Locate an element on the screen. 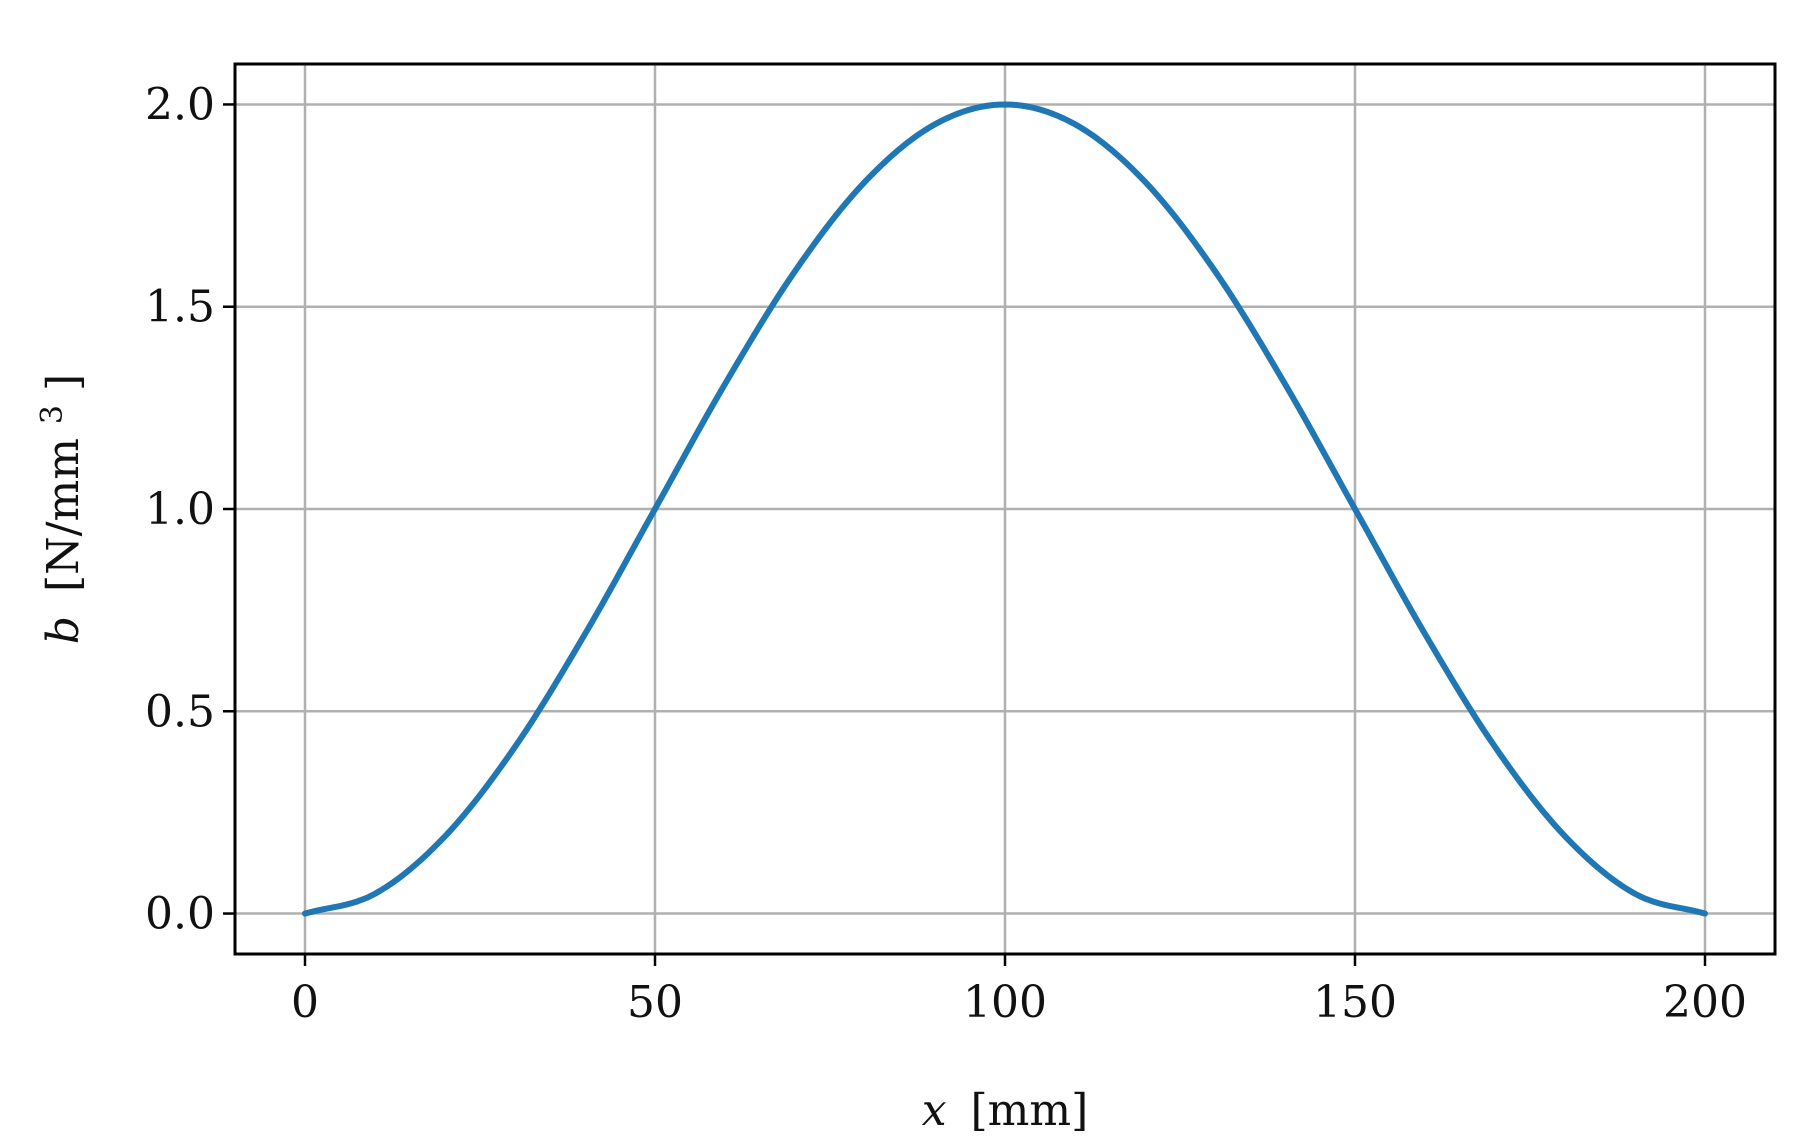  y-axis-label-unit-close: ] is located at coordinates (63, 382).